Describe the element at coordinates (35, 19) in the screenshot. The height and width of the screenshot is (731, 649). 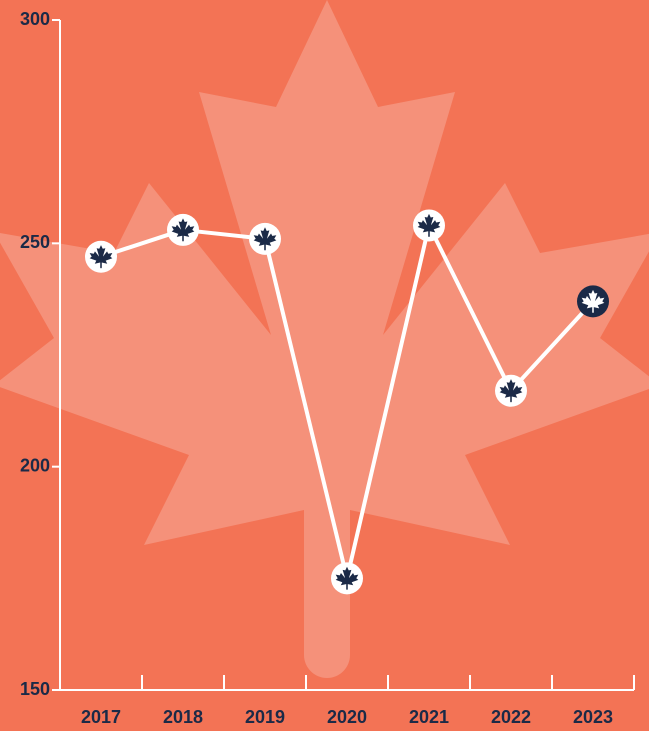
I see `y-tick-label: 300` at that location.